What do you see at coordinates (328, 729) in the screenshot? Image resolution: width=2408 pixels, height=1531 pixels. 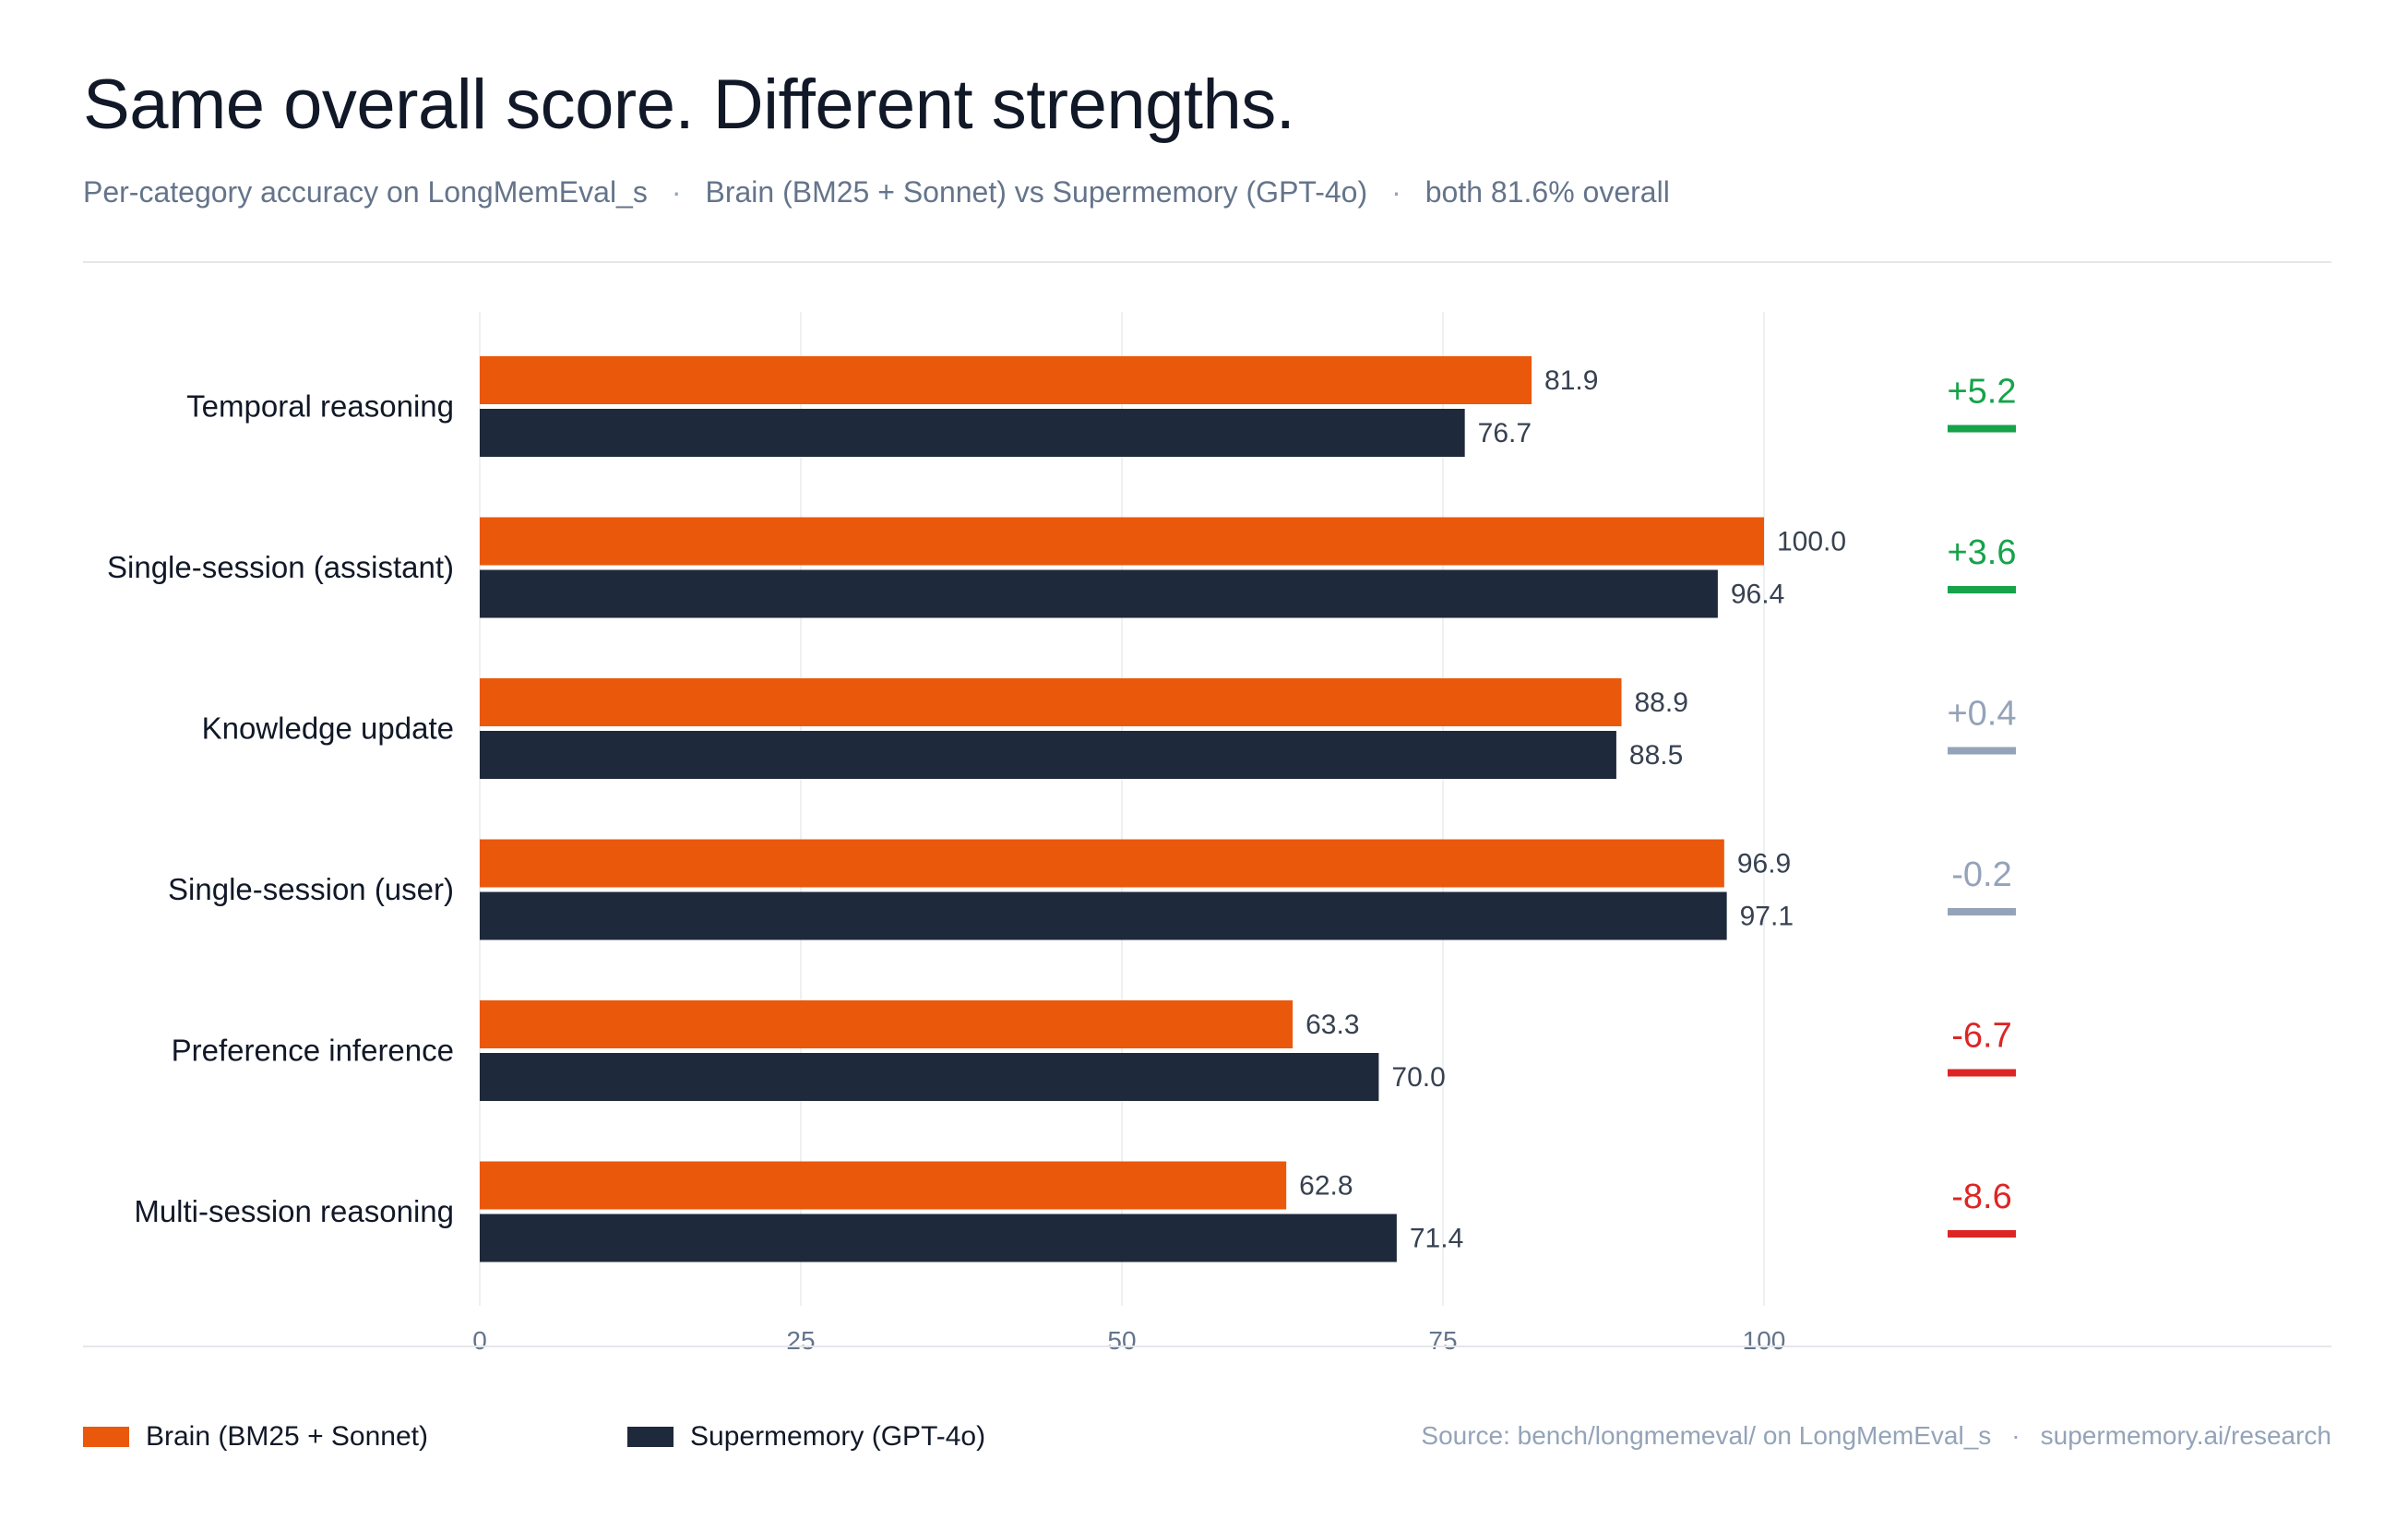 I see `category-label: Knowledge update` at bounding box center [328, 729].